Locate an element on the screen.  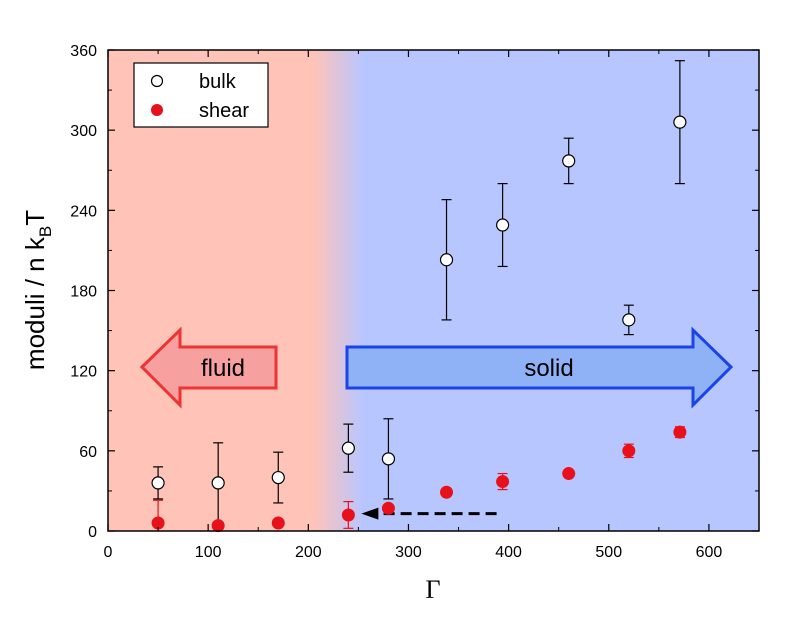
annotation-layer: fluid solid is located at coordinates (436, 367).